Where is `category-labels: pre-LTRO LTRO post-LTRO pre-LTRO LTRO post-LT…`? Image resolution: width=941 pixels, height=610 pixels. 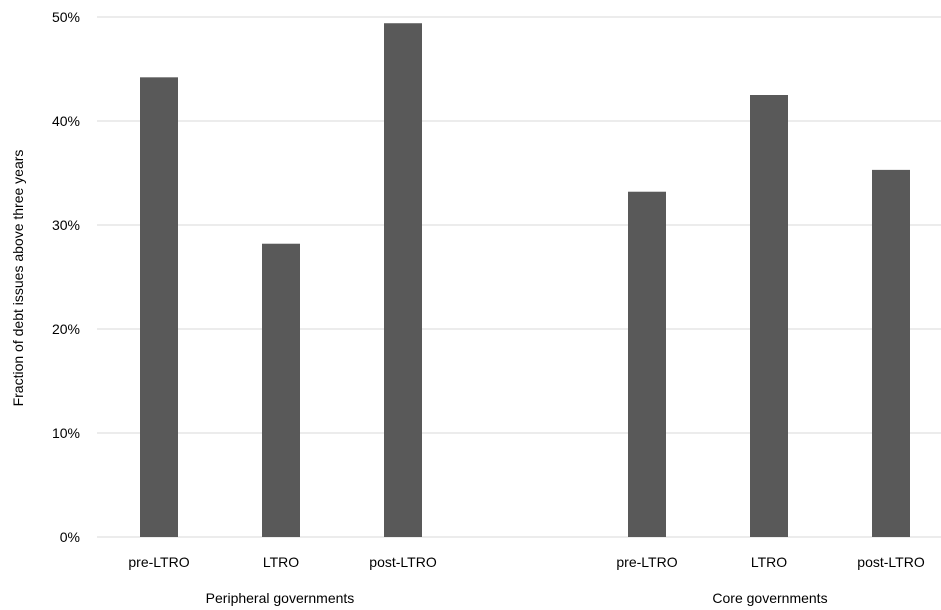 category-labels: pre-LTRO LTRO post-LTRO pre-LTRO LTRO post-LT… is located at coordinates (526, 562).